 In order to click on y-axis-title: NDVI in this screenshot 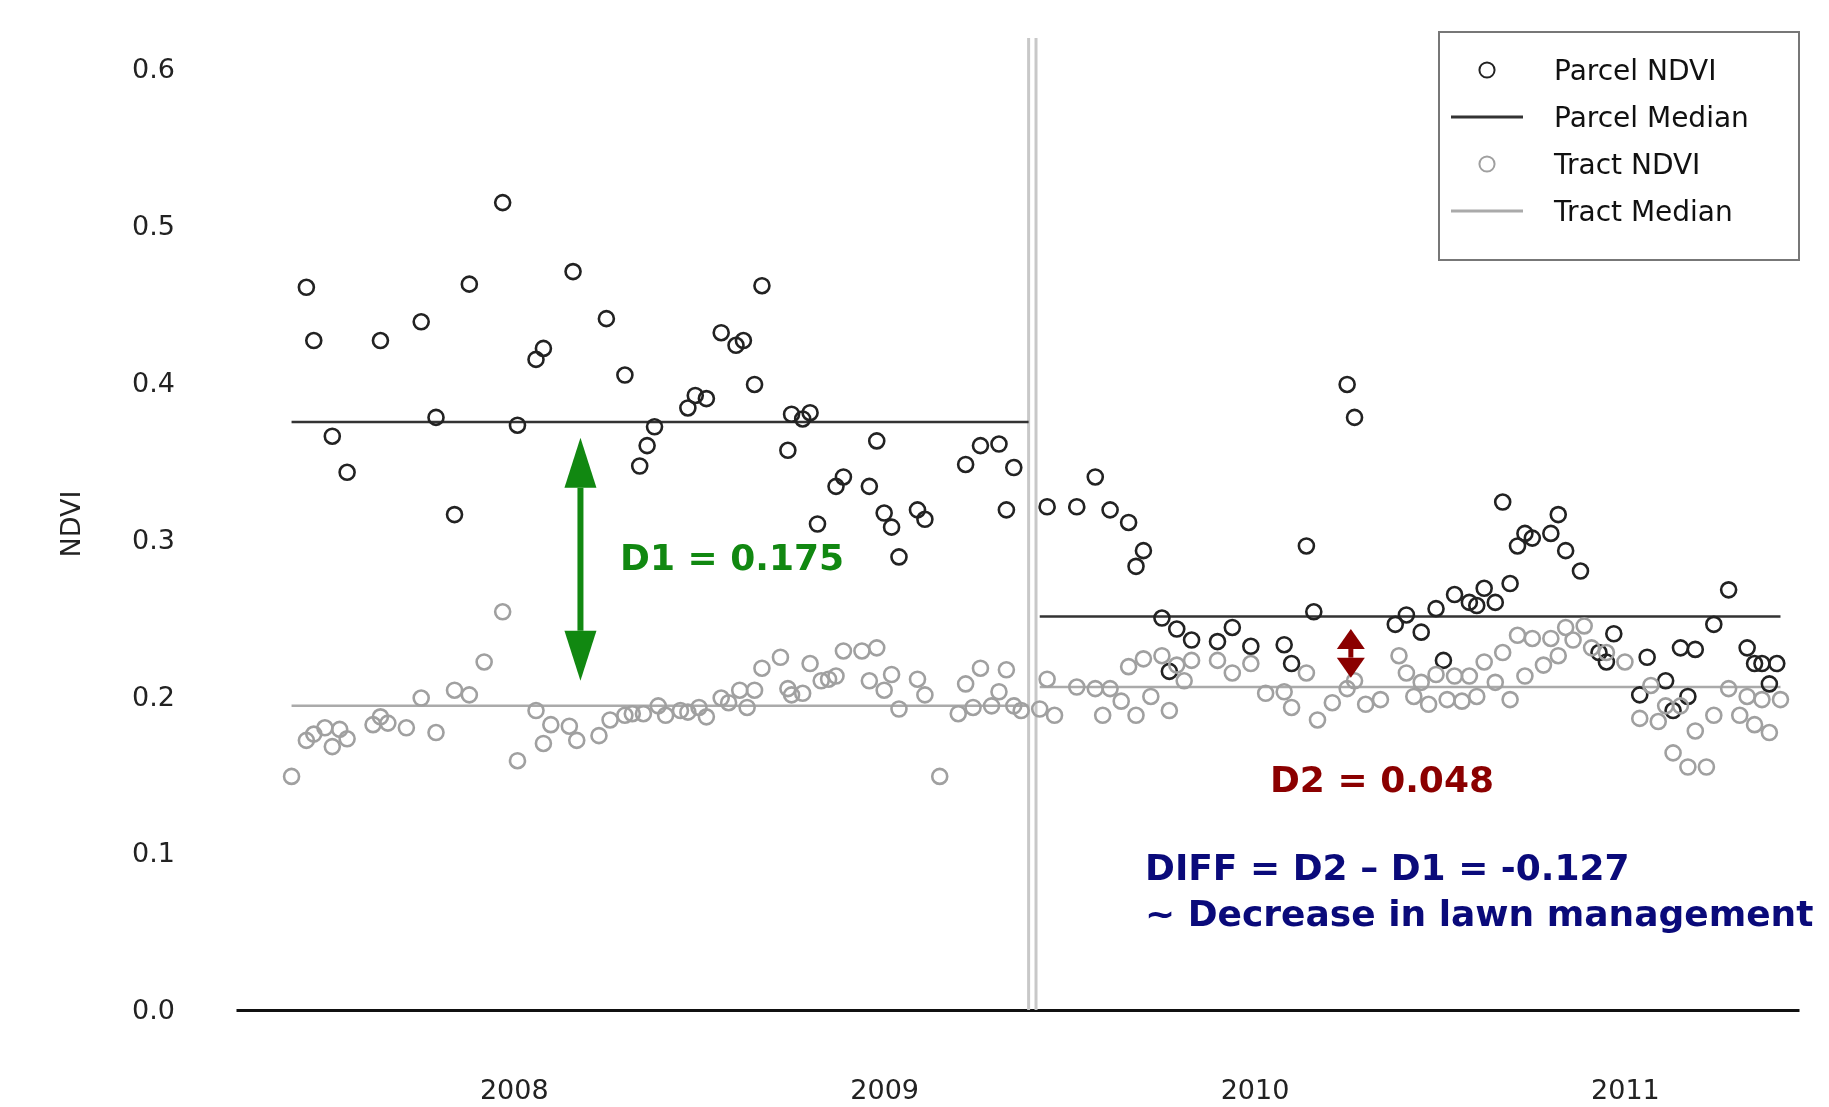, I will do `click(70, 524)`.